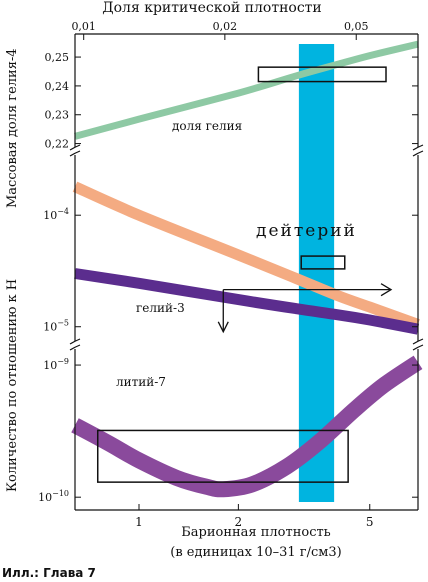 Image resolution: width=428 pixels, height=582 pixels. Describe the element at coordinates (12, 385) in the screenshot. I see `y-axis-label-abundance: Количество по отношению к H` at that location.